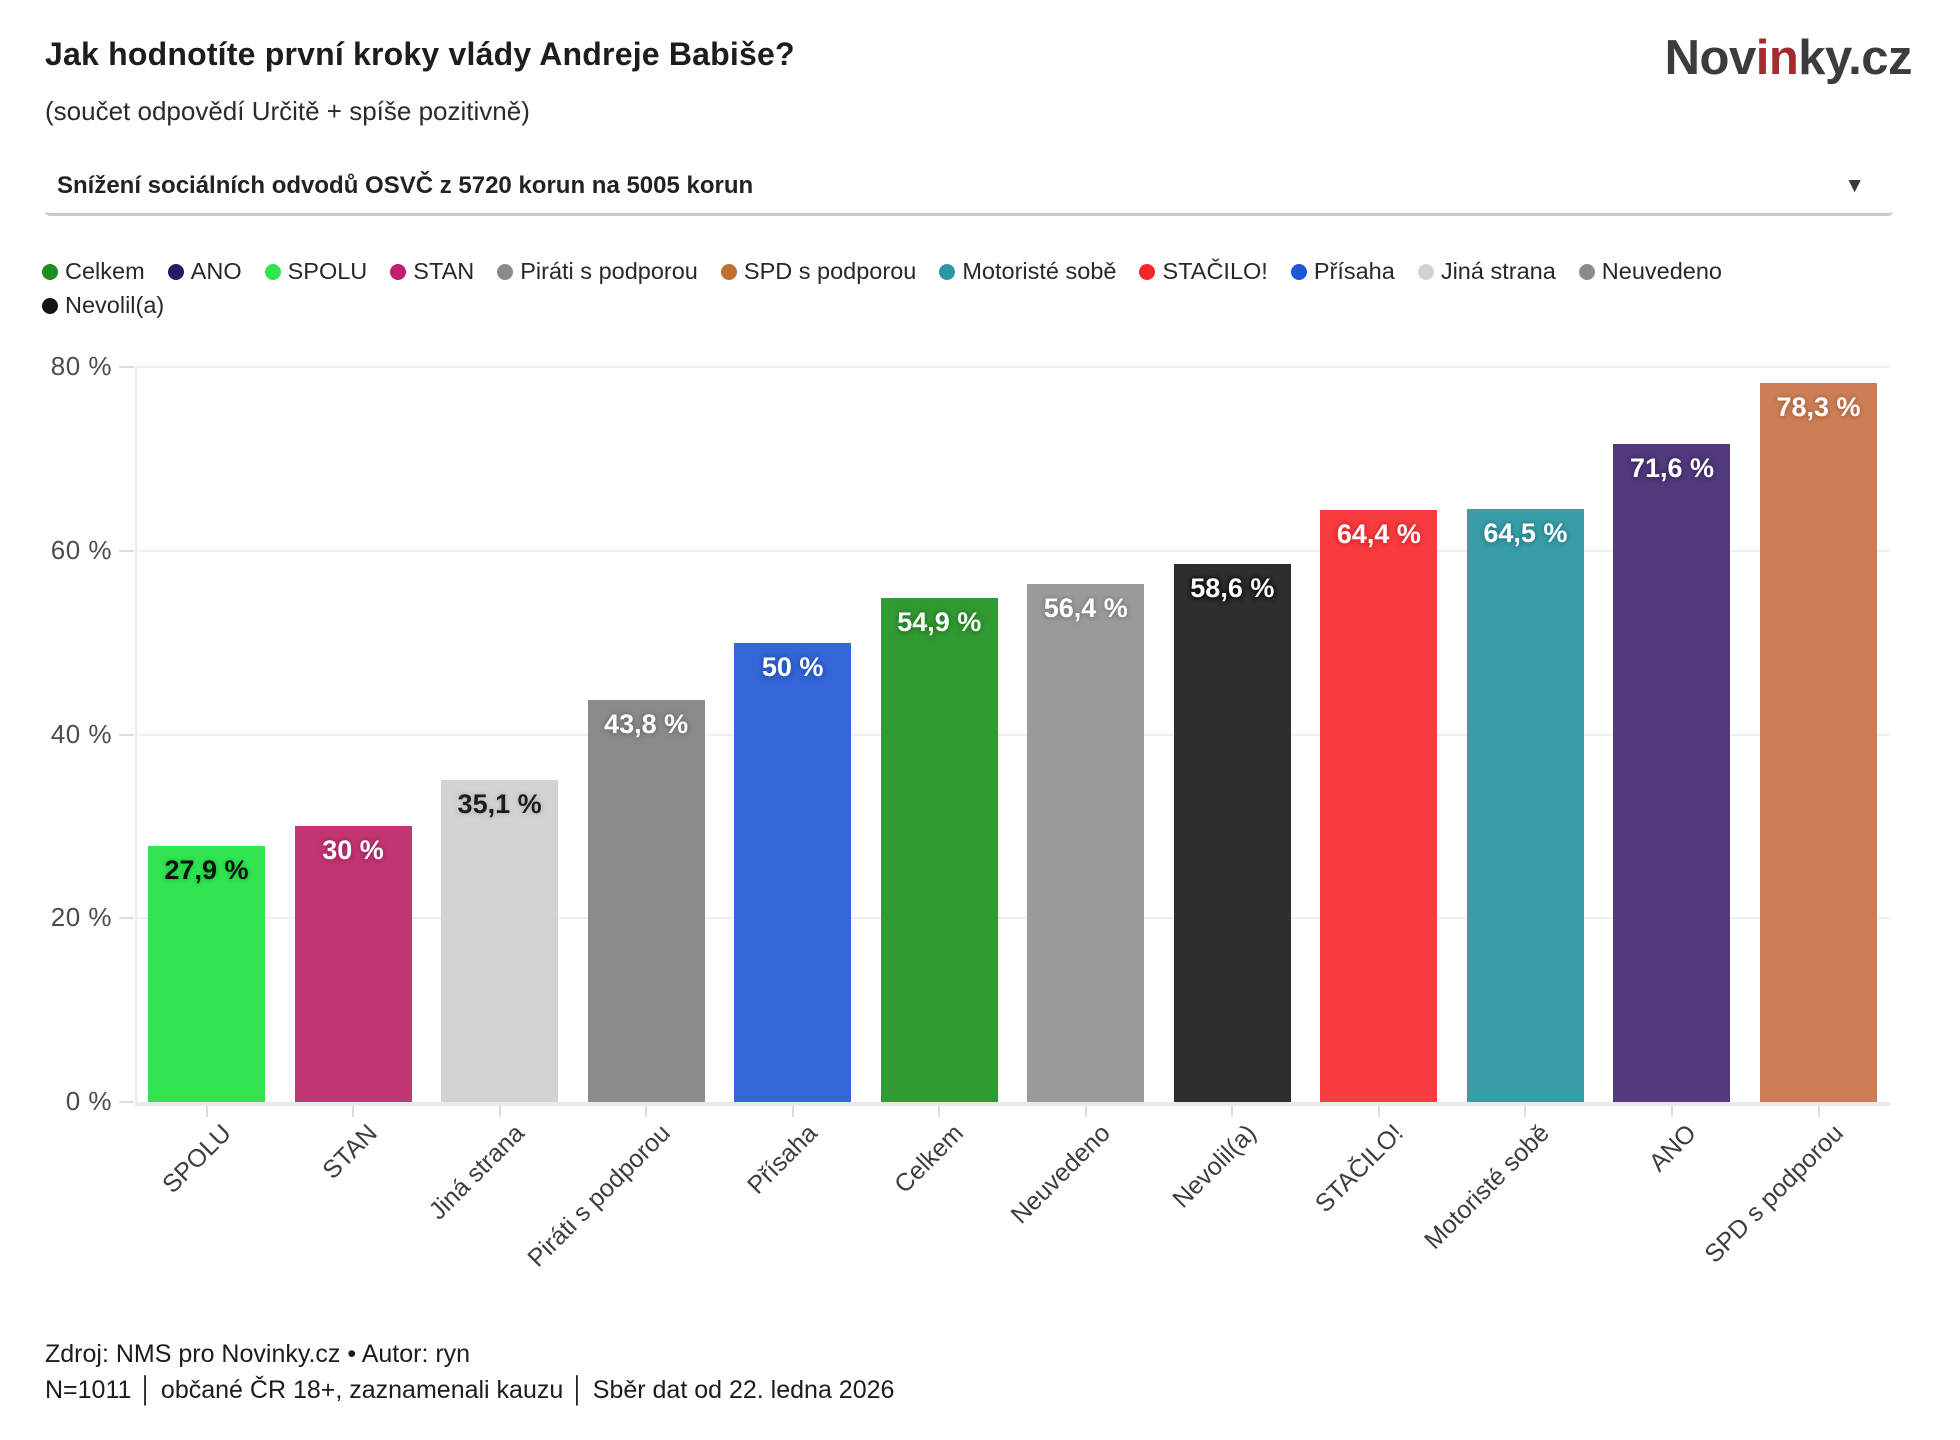  I want to click on bar-value-label: 27,9 %, so click(206, 869).